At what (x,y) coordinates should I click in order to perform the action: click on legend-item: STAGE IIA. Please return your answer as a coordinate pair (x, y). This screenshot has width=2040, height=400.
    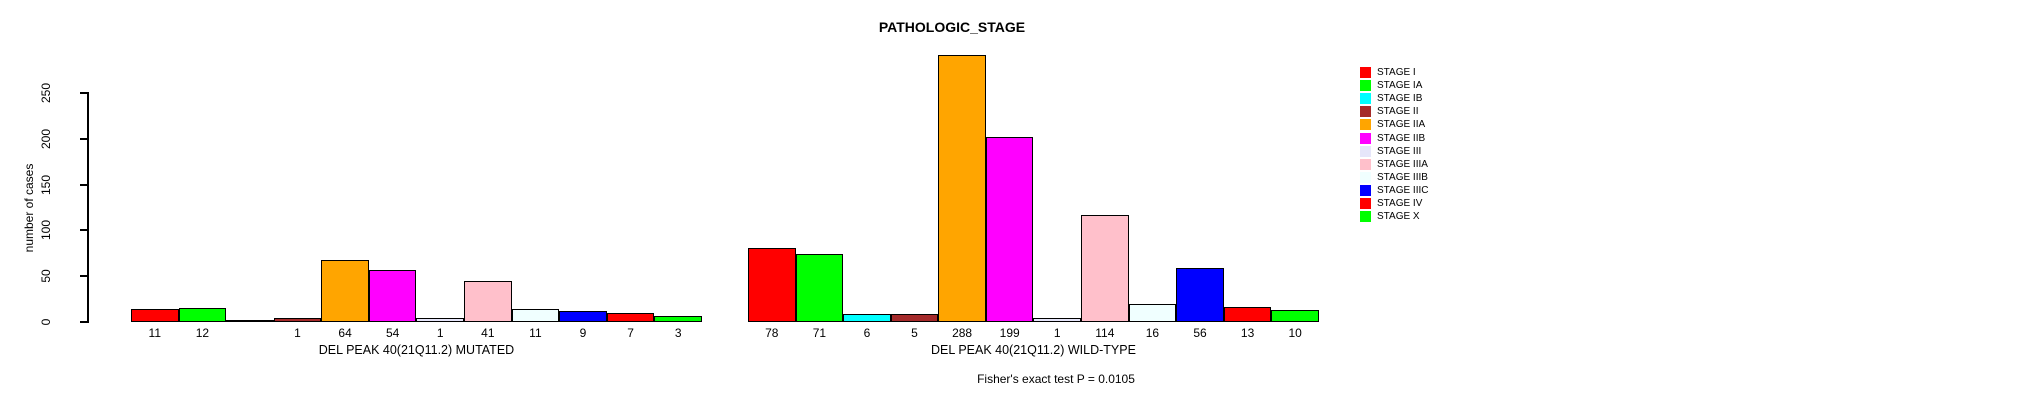
    Looking at the image, I should click on (1392, 124).